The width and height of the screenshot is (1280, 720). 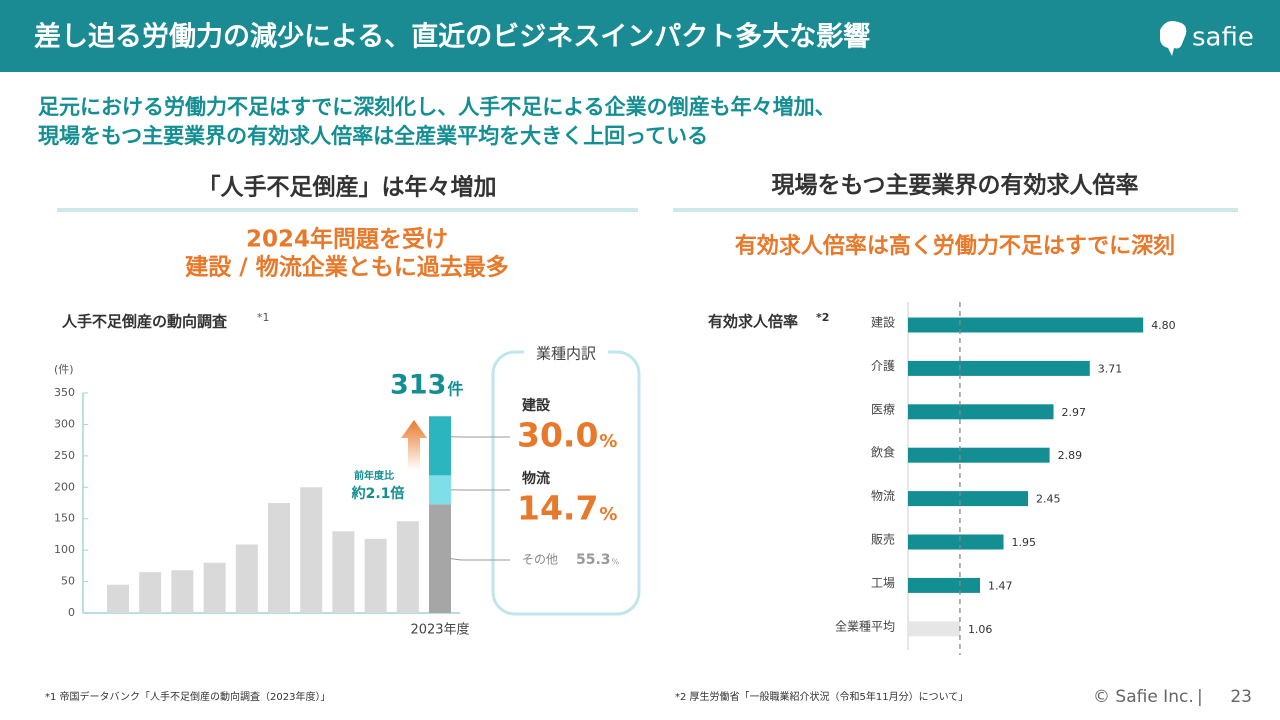 I want to click on value-label: 2.89, so click(x=1070, y=455).